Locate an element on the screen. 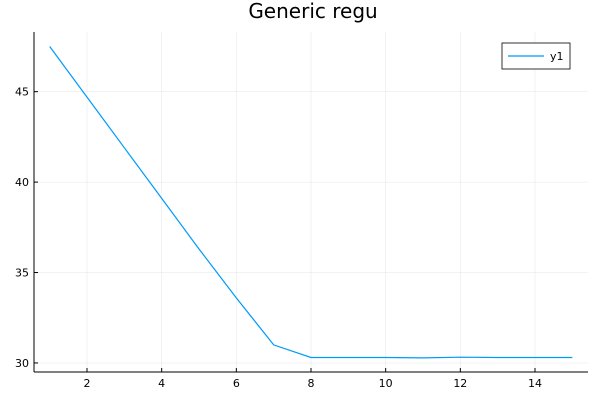  y-tick-label: 45 is located at coordinates (22, 92).